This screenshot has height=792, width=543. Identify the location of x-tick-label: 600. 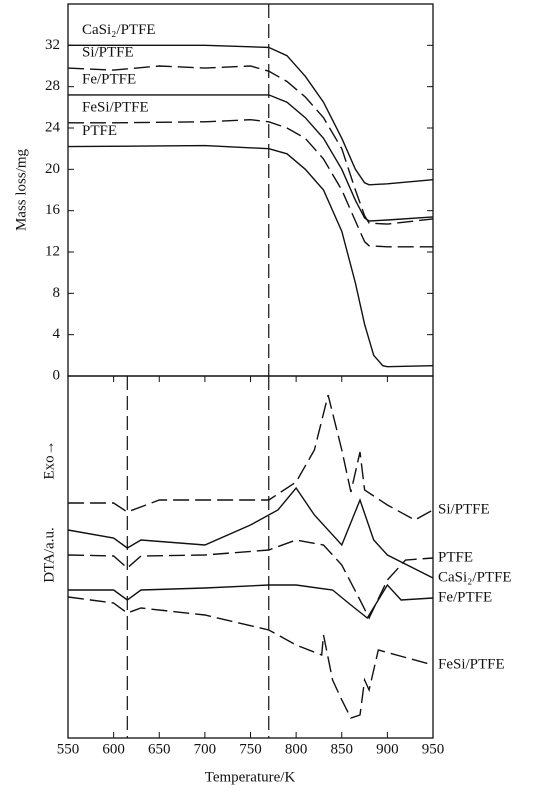
(113, 749).